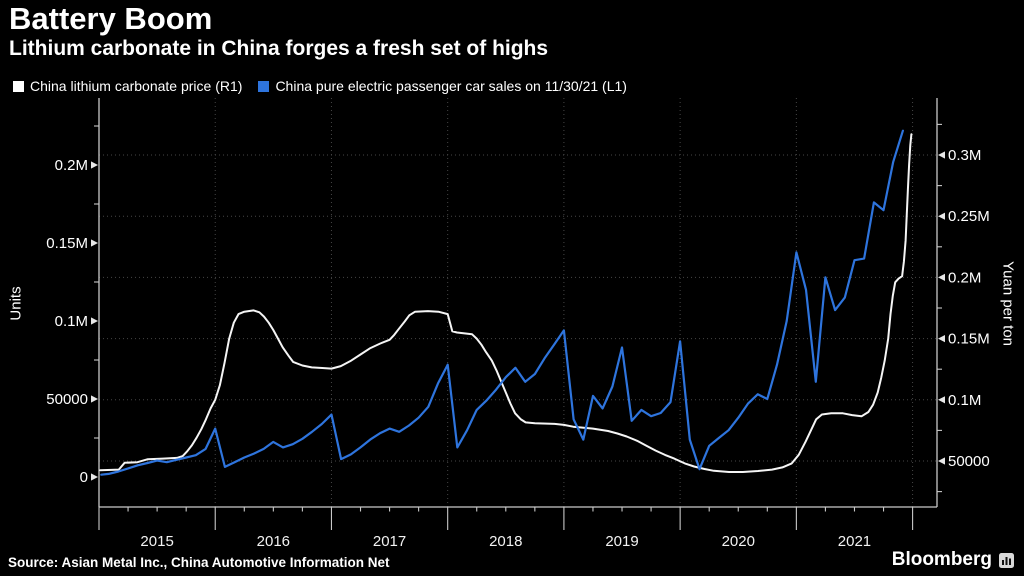  What do you see at coordinates (18, 86) in the screenshot?
I see `legend-swatch-price-icon` at bounding box center [18, 86].